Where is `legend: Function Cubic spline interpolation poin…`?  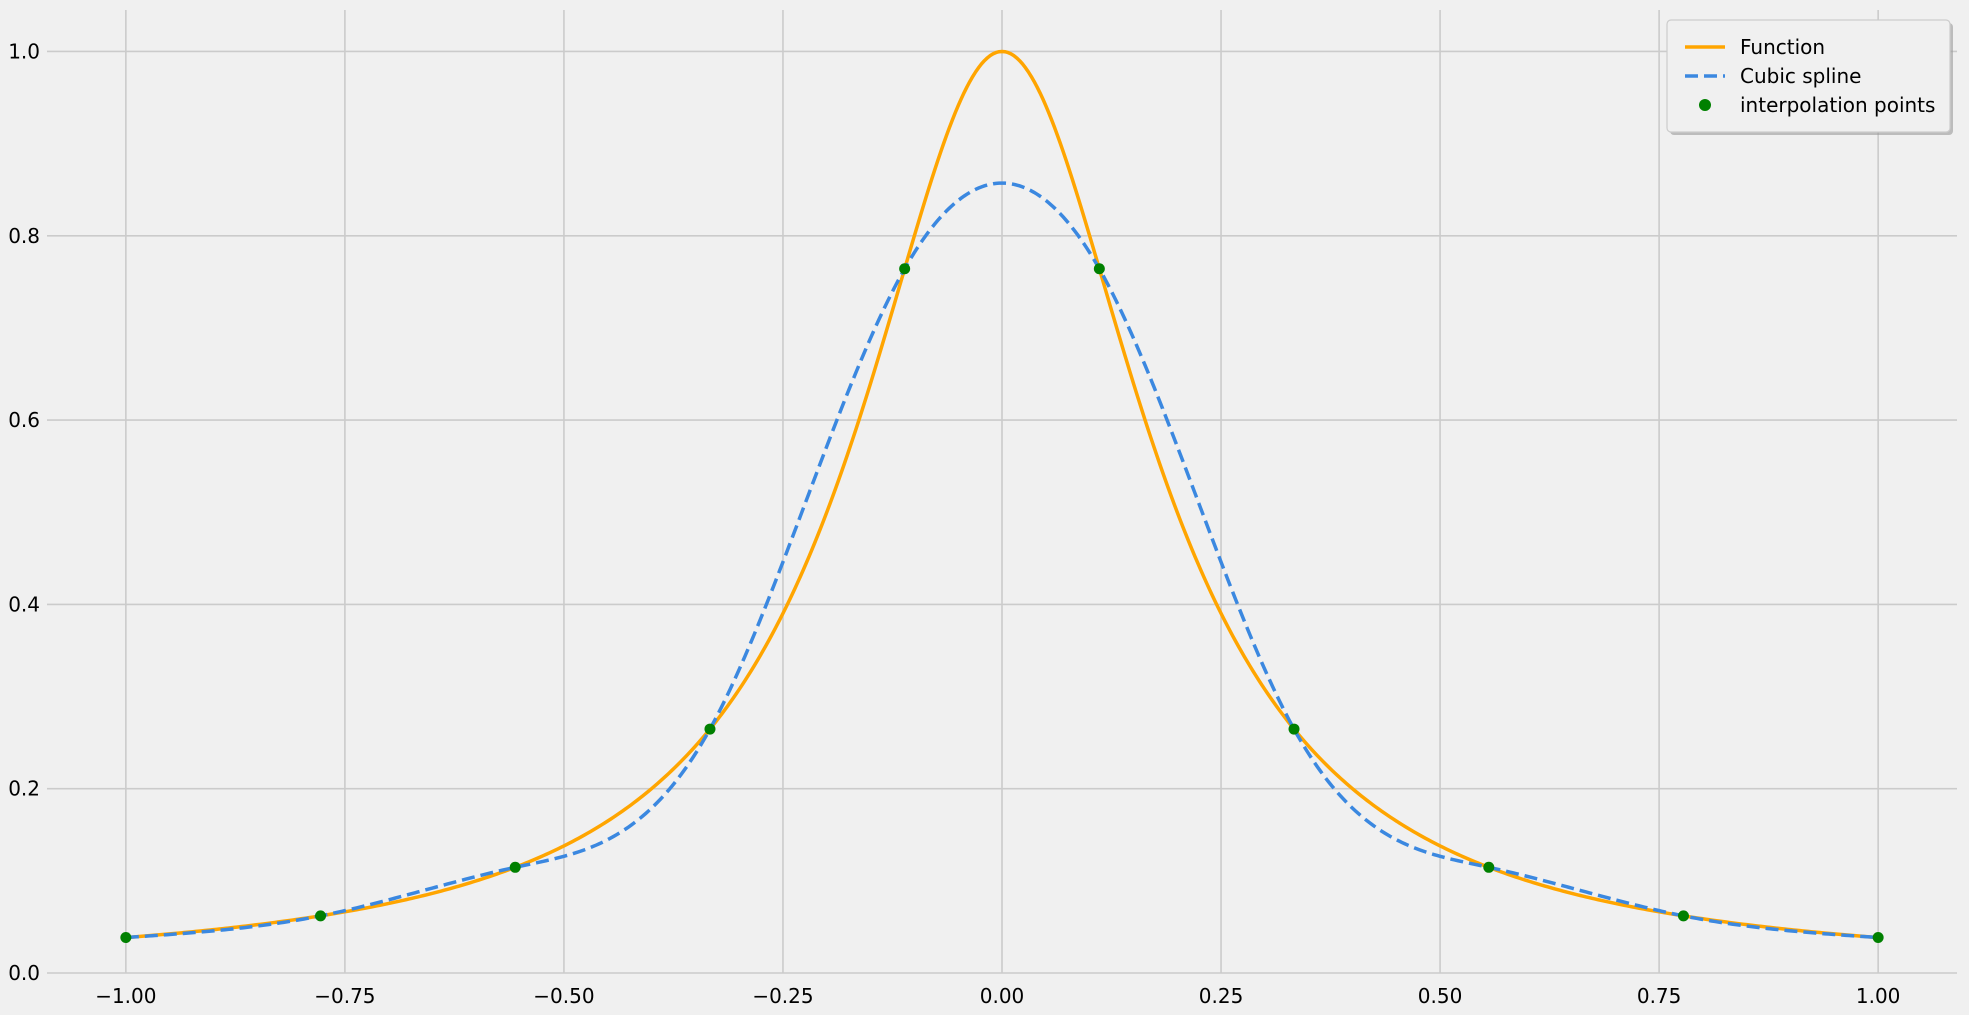
legend: Function Cubic spline interpolation poin… is located at coordinates (1809, 77).